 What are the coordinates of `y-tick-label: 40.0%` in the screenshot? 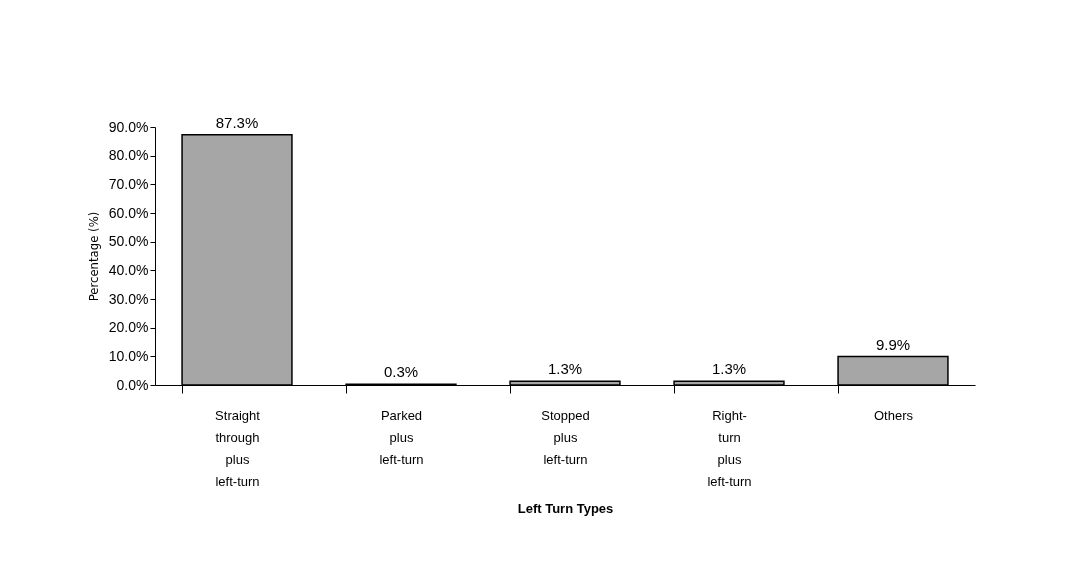 It's located at (128, 269).